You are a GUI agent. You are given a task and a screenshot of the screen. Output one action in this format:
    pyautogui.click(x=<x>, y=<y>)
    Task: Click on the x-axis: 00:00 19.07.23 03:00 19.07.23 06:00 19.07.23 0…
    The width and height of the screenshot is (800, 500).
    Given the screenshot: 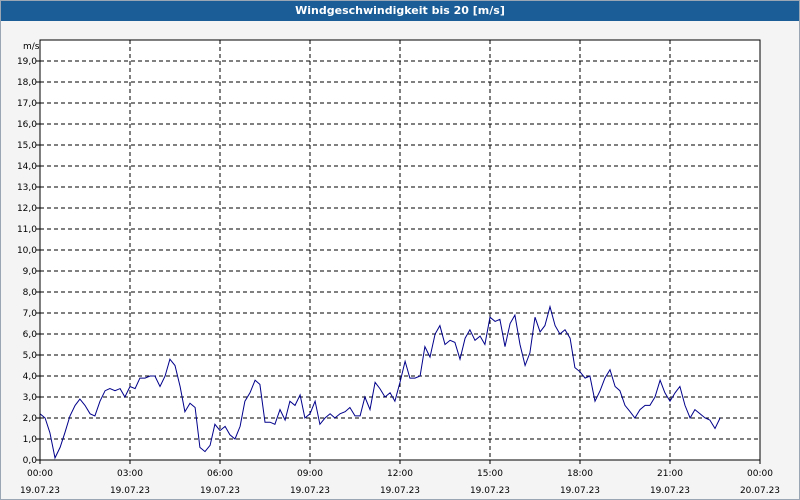 What is the action you would take?
    pyautogui.click(x=400, y=478)
    